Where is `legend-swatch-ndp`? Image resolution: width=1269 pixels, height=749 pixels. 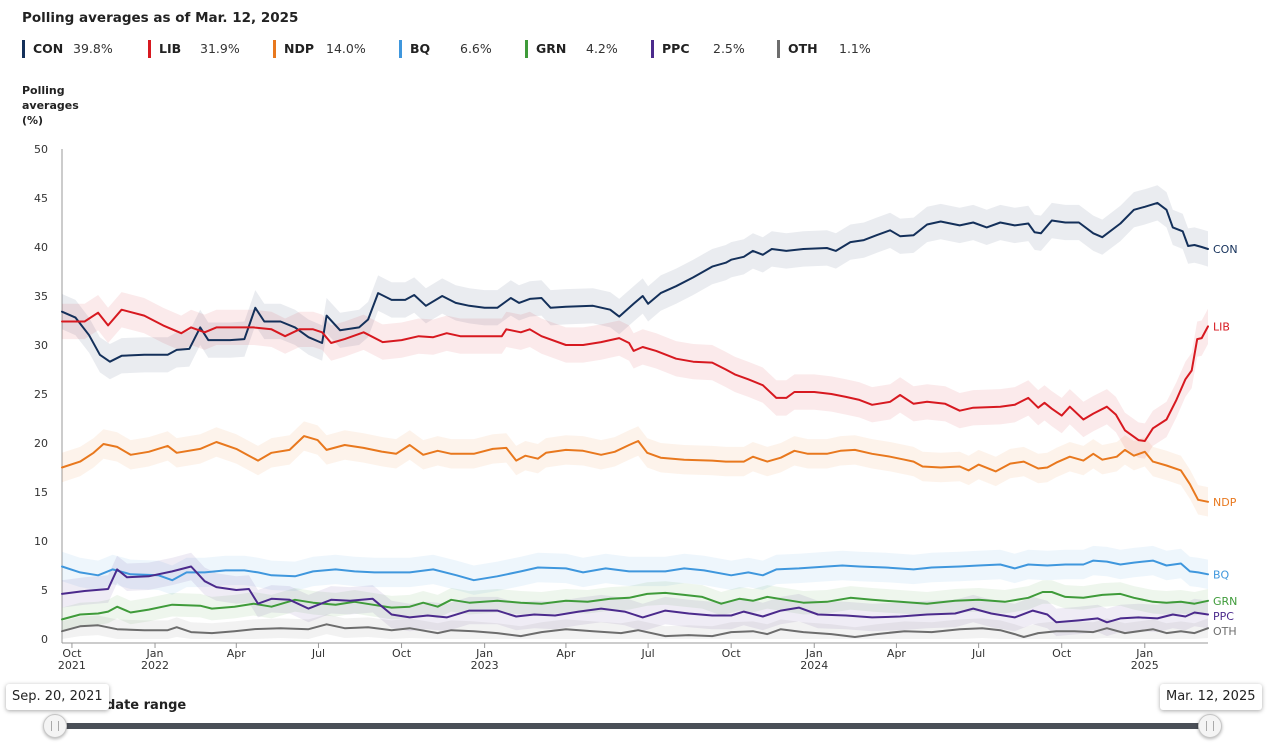 legend-swatch-ndp is located at coordinates (274, 49).